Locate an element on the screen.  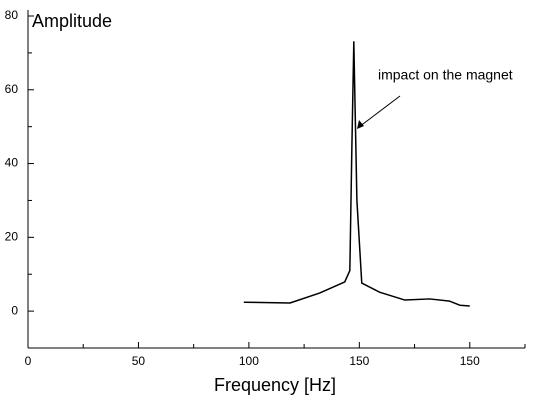
y-tick-label: 60 is located at coordinates (12, 89).